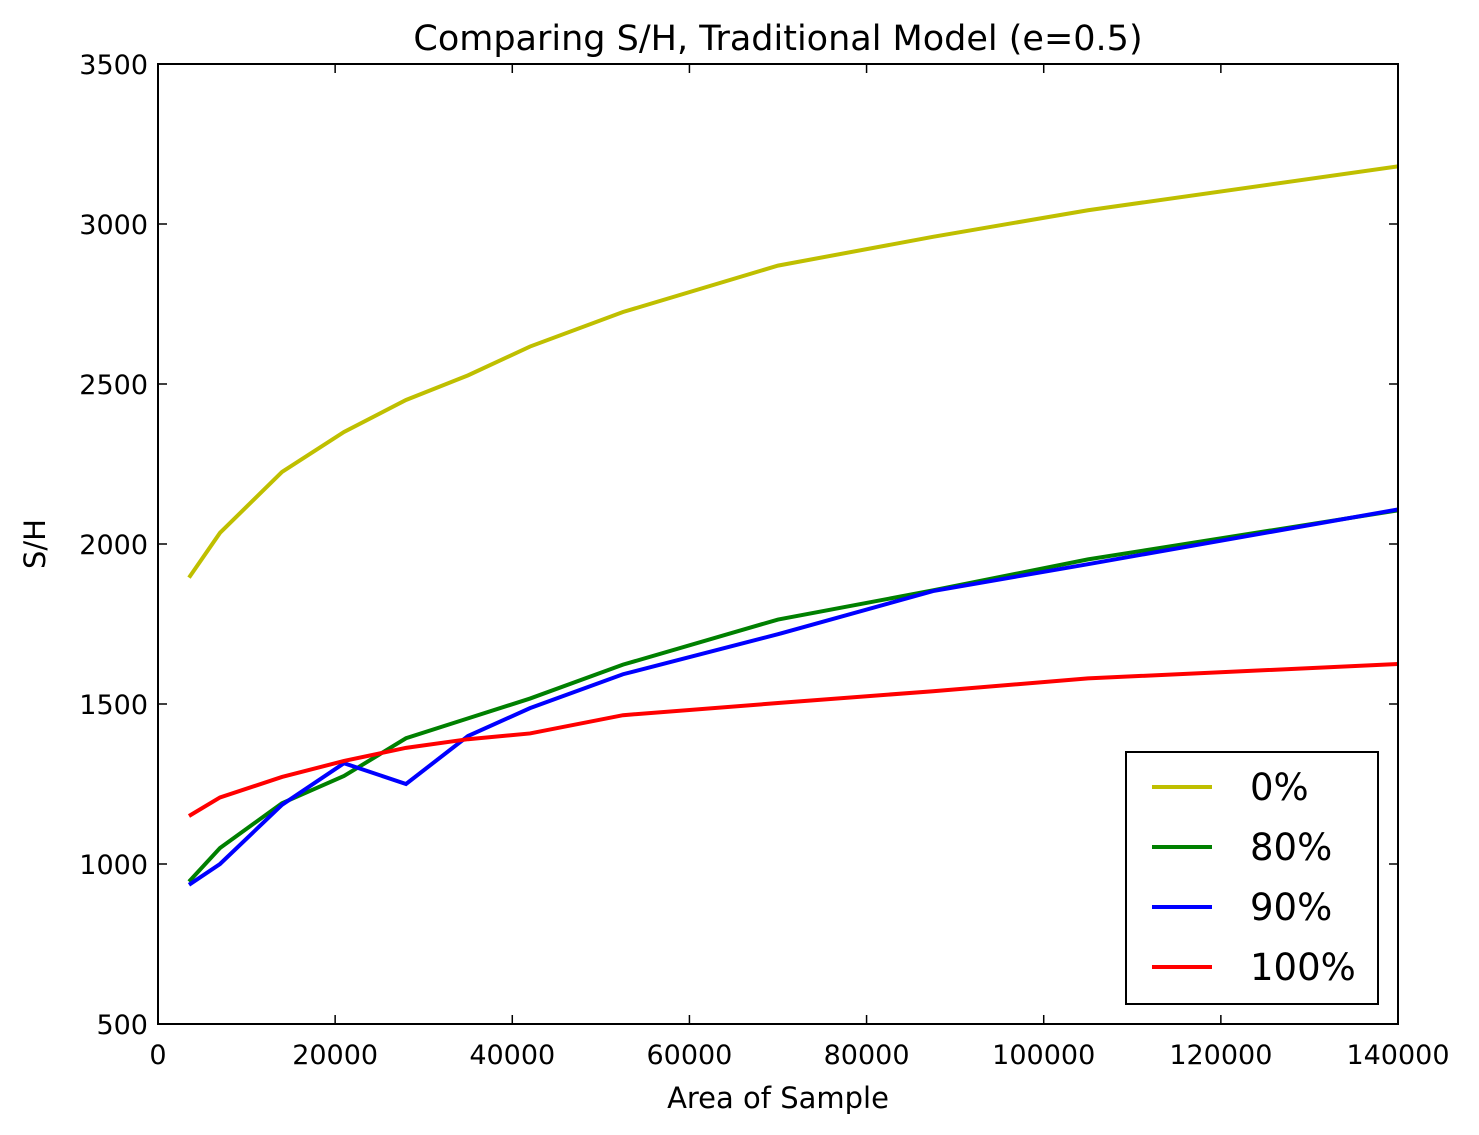 The image size is (1479, 1135). I want to click on y-tick-label: 2000, so click(113, 545).